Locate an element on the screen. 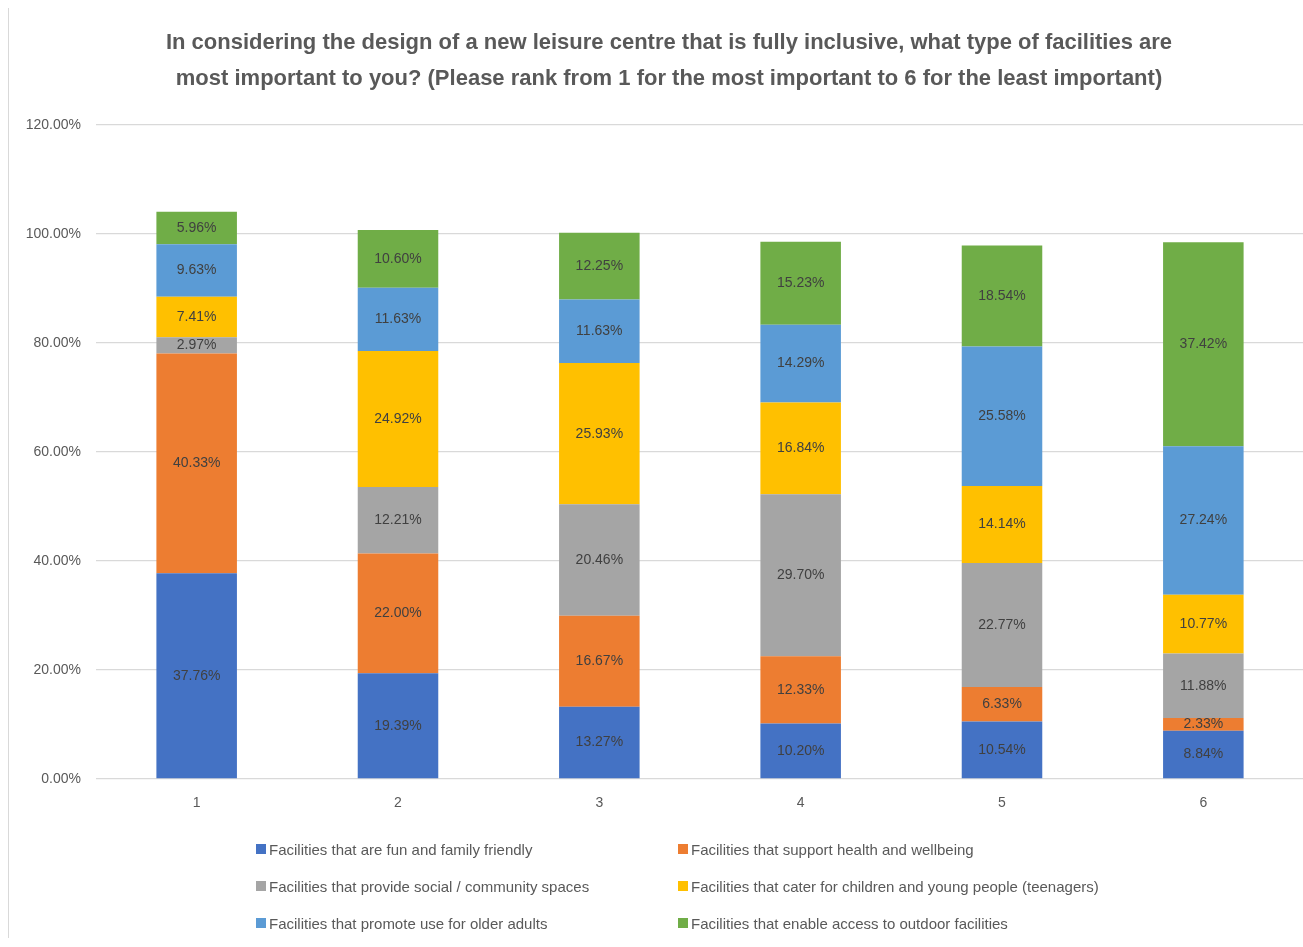 Image resolution: width=1303 pixels, height=947 pixels. data-label: 11.88% is located at coordinates (1203, 684).